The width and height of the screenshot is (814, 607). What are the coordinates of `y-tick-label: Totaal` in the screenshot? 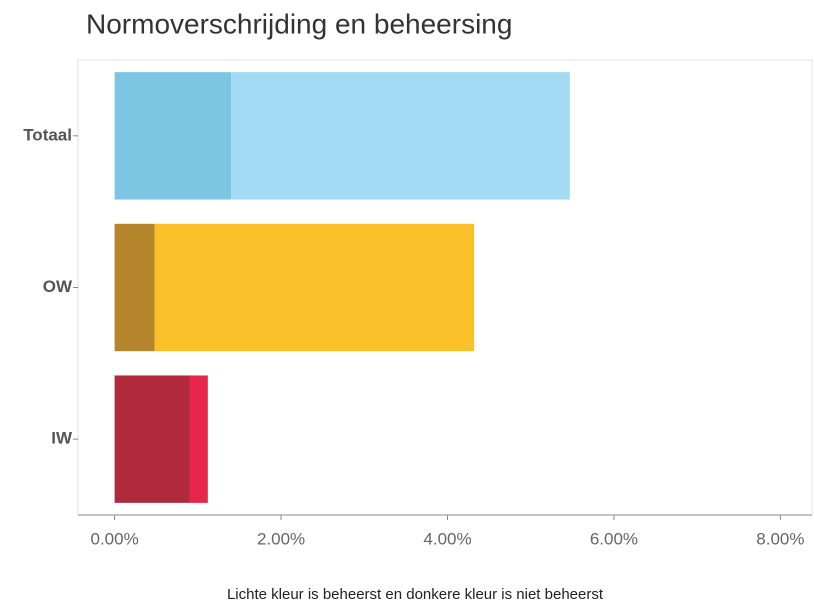 It's located at (47, 134).